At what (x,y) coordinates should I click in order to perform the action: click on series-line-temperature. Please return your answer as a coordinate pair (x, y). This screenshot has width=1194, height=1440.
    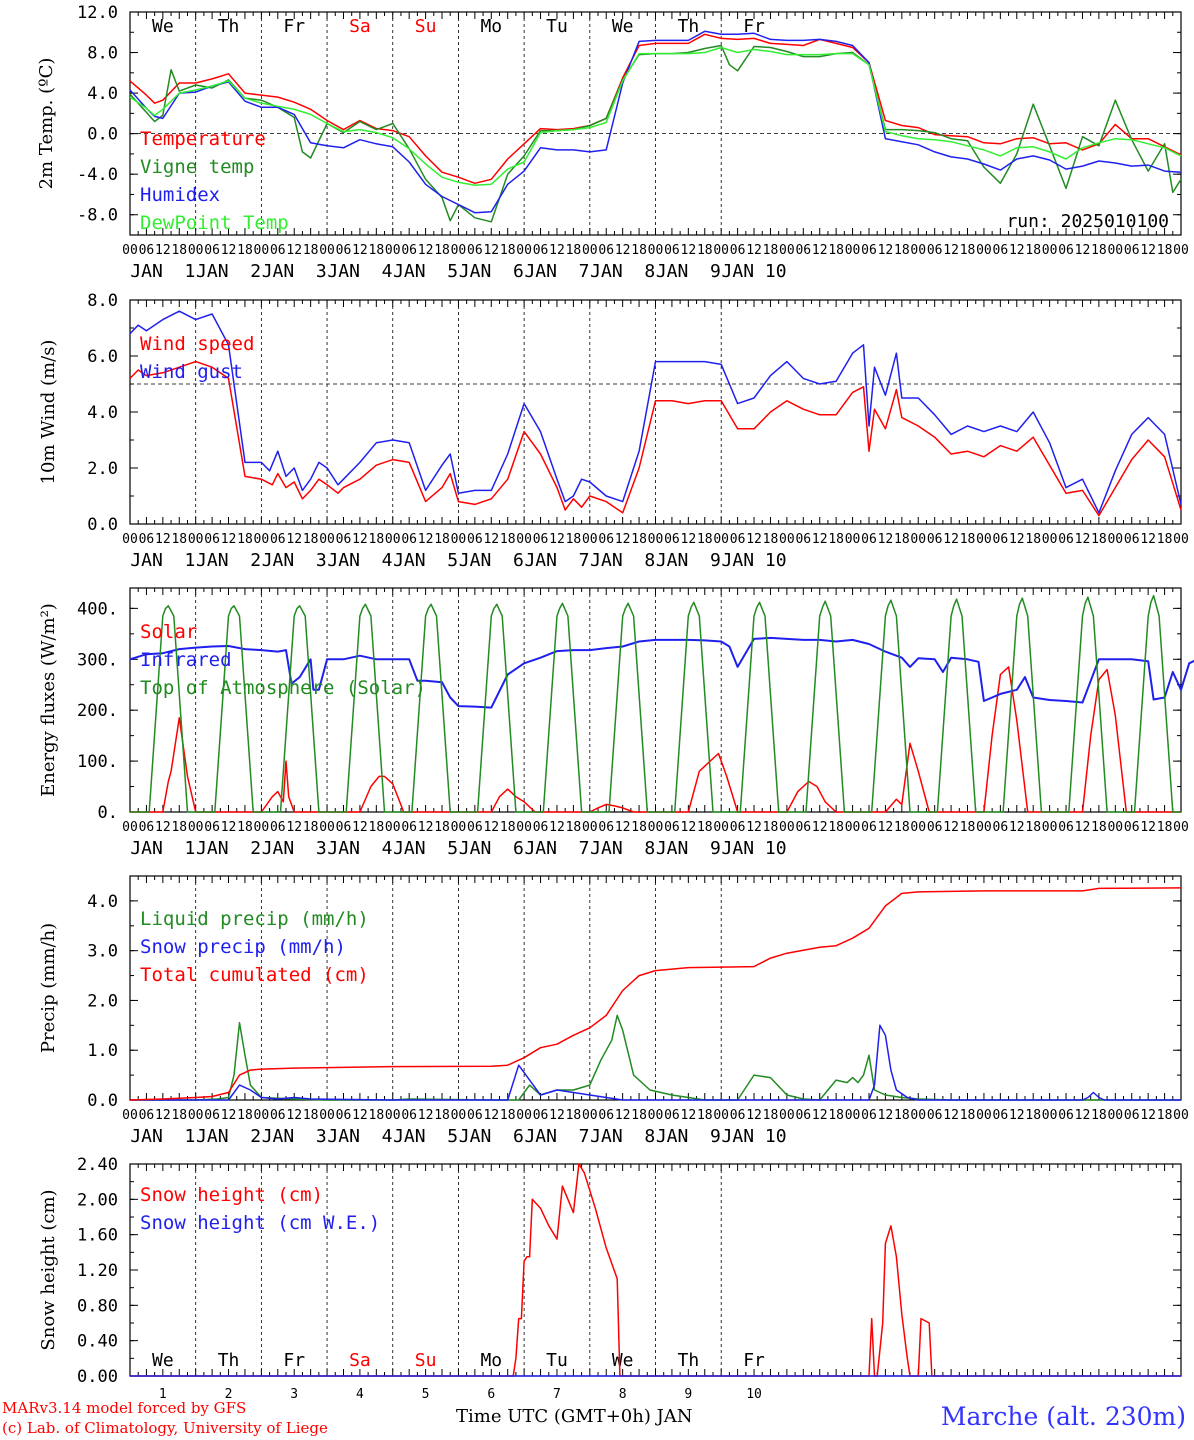
    Looking at the image, I should click on (655, 109).